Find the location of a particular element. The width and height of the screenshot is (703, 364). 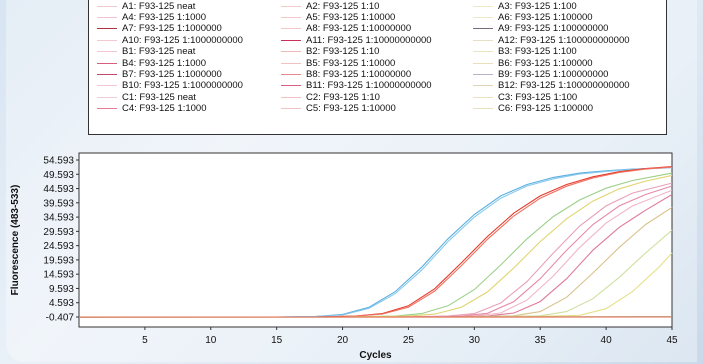

legend-entry: B10: F93-125 1:1000000000 is located at coordinates (170, 86).